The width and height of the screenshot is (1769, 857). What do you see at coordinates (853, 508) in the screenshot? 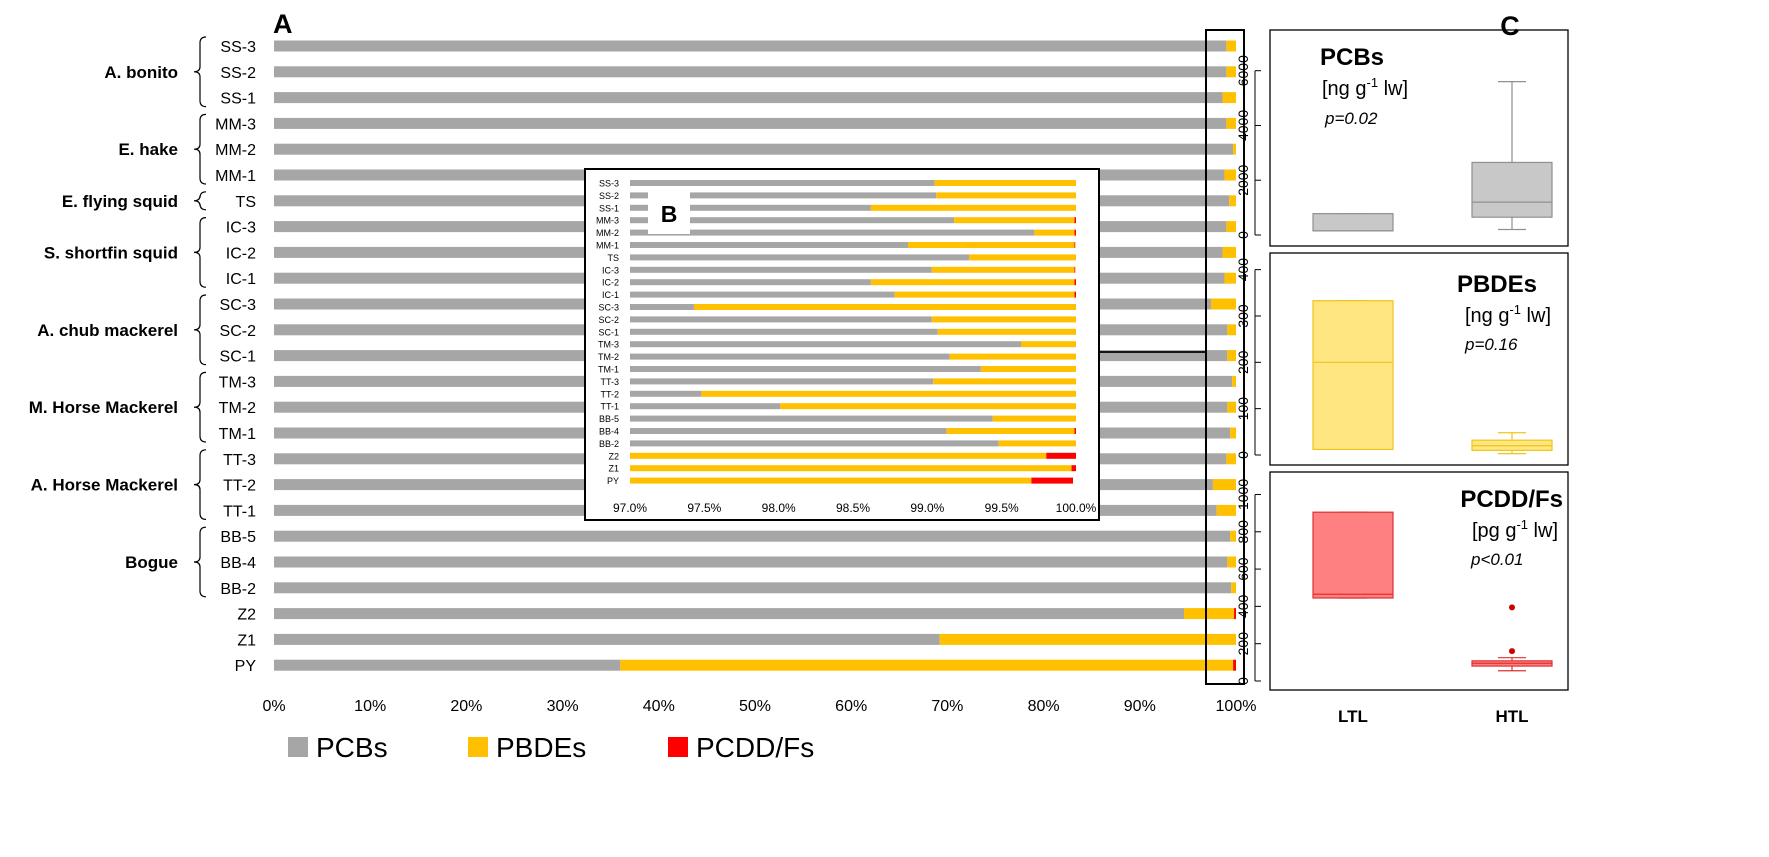
I see `inset-x-tick-98-5: 98.5%` at bounding box center [853, 508].